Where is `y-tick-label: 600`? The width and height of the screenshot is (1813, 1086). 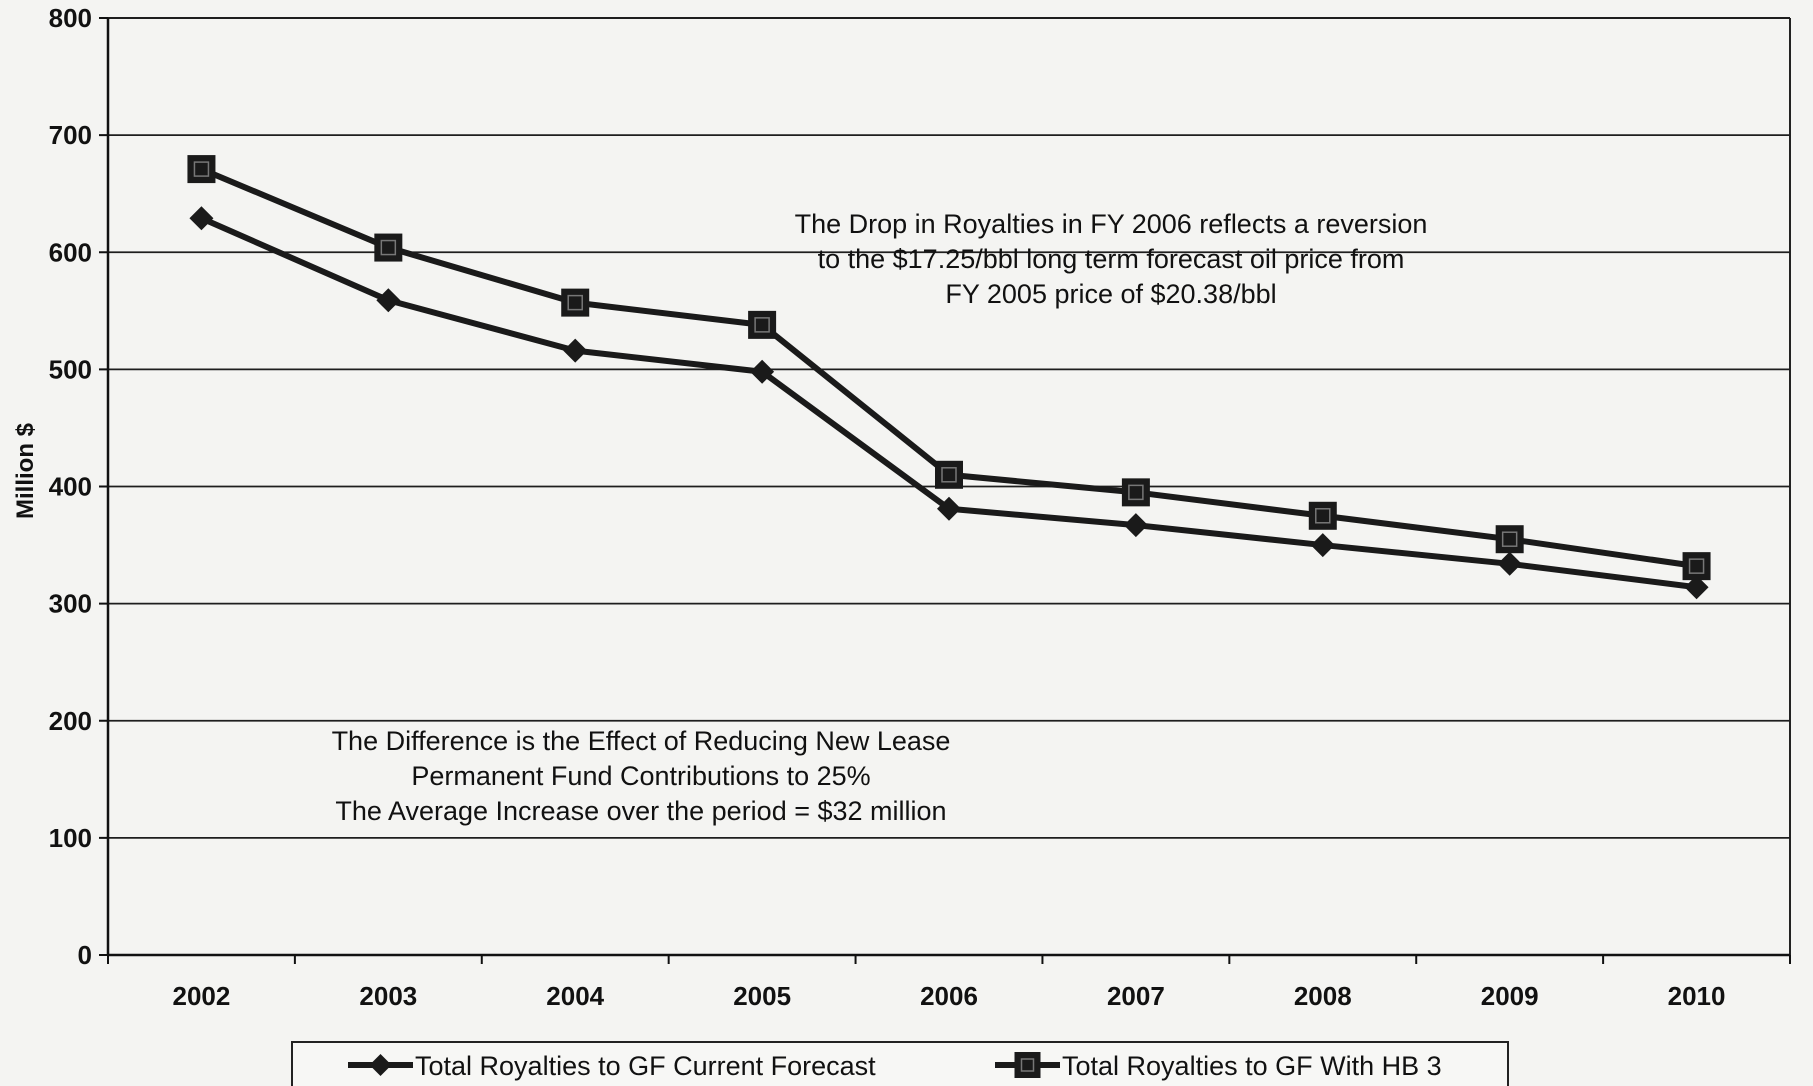
y-tick-label: 600 is located at coordinates (70, 252).